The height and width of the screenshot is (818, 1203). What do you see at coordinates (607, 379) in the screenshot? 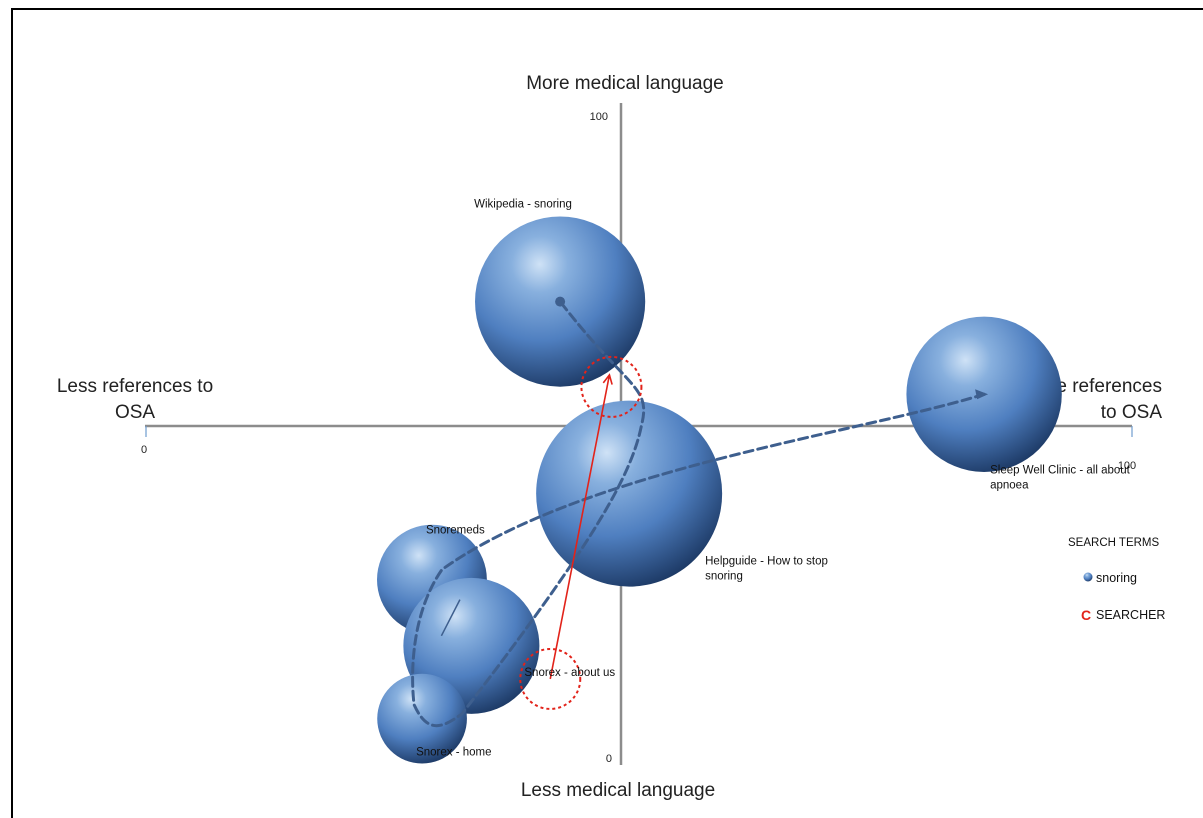
I see `searcher-arrowhead` at bounding box center [607, 379].